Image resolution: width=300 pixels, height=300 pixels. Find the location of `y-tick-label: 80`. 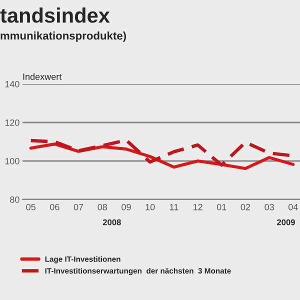

y-tick-label: 80 is located at coordinates (15, 199).